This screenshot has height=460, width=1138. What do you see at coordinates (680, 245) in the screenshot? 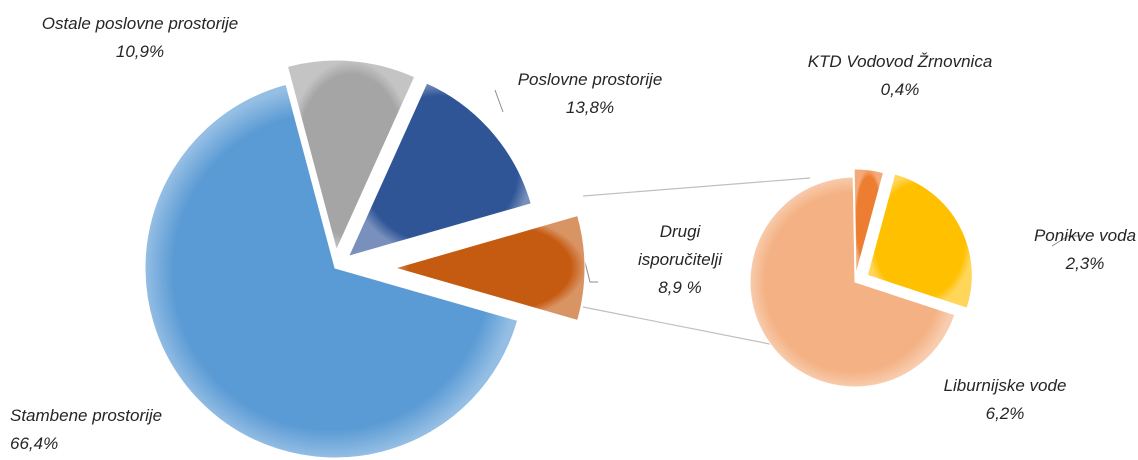
I see `label-text: Drugi isporučitelji` at bounding box center [680, 245].